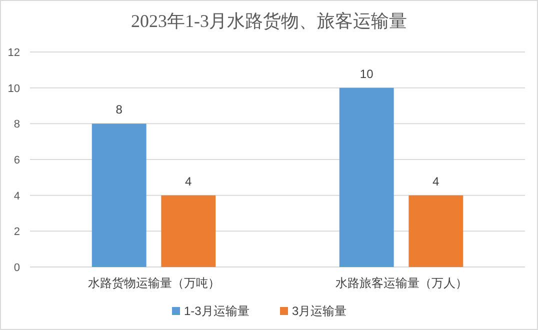 The height and width of the screenshot is (330, 538). What do you see at coordinates (154, 283) in the screenshot?
I see `x-tick-label: 水路货物运输量（万吨）` at bounding box center [154, 283].